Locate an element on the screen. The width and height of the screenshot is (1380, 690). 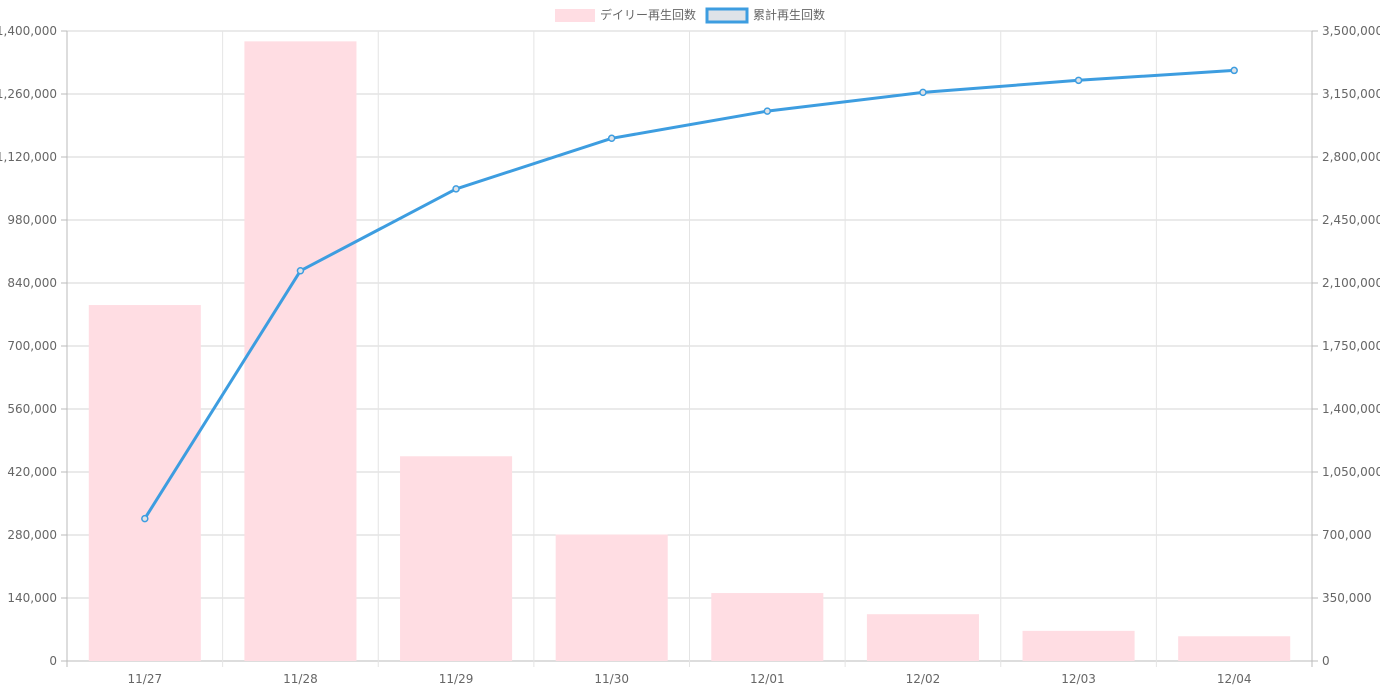
legend-item-daily: デイリー再生回数 is located at coordinates (625, 14).